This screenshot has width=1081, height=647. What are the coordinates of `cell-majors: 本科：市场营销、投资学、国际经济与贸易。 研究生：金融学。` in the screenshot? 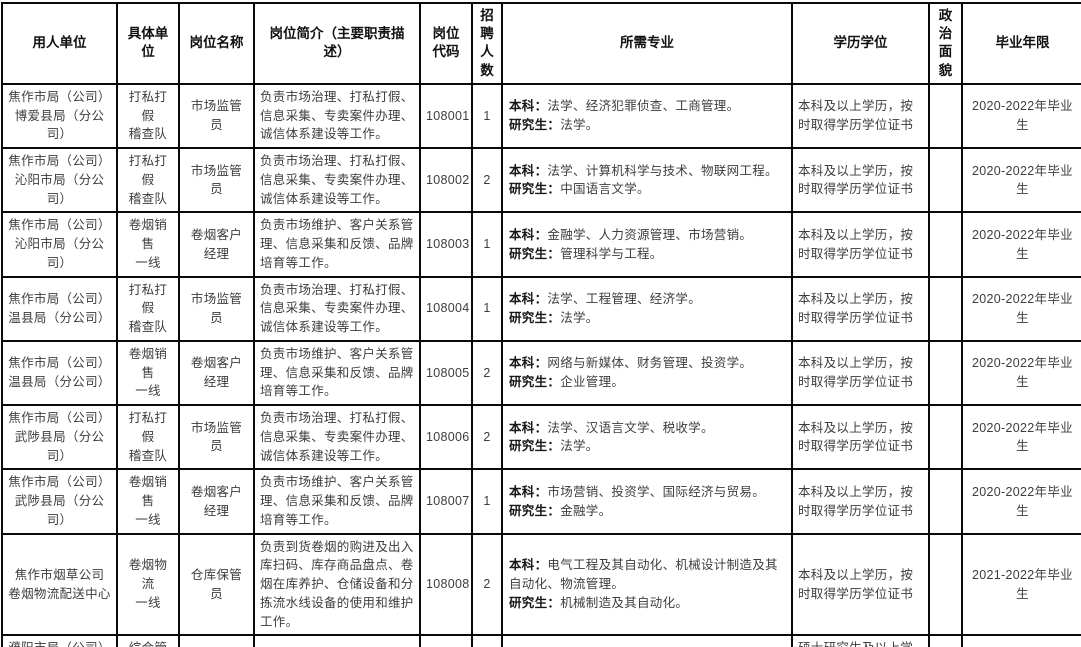 It's located at (647, 501).